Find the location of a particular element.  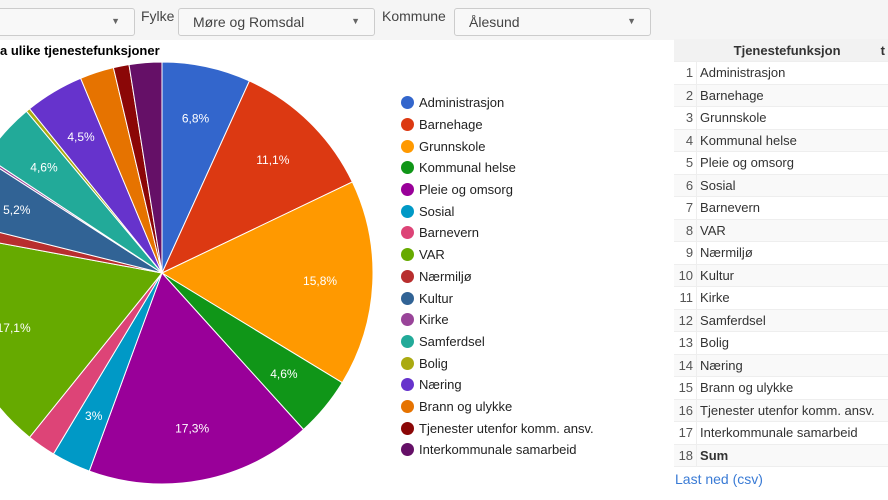

slice-label: 6,8% is located at coordinates (196, 118).